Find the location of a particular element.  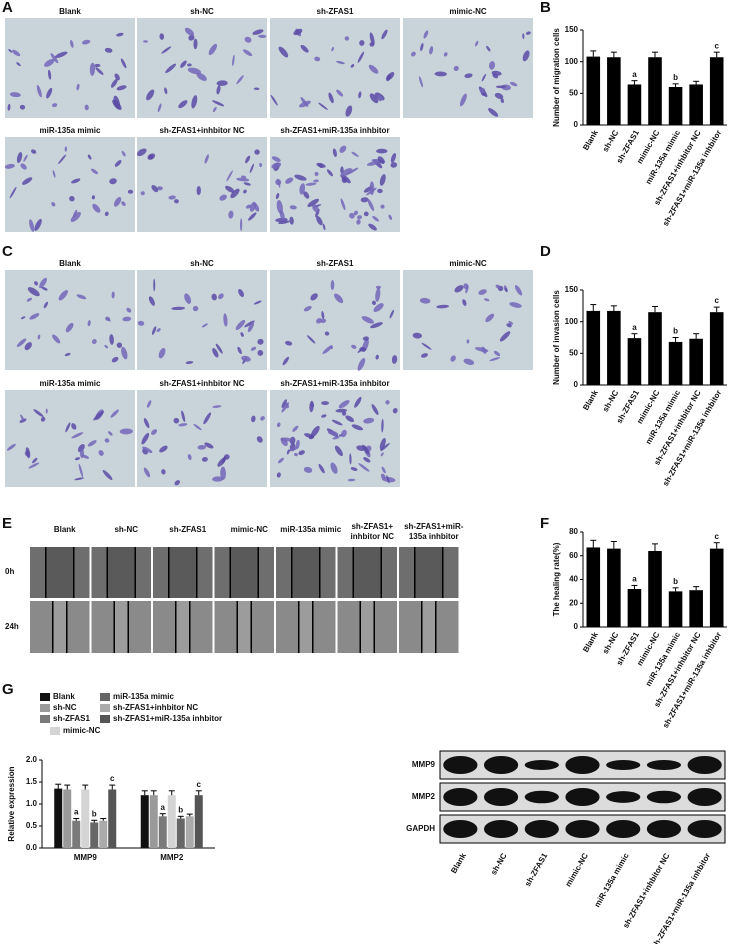

image-label: Blank is located at coordinates (70, 11).